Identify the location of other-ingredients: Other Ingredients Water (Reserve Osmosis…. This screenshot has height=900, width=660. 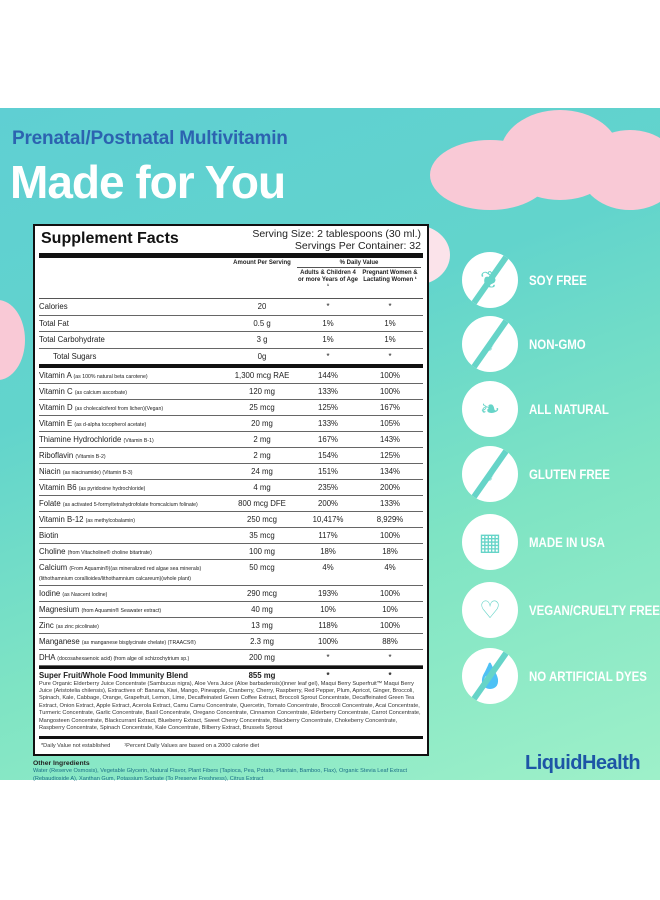
(233, 771).